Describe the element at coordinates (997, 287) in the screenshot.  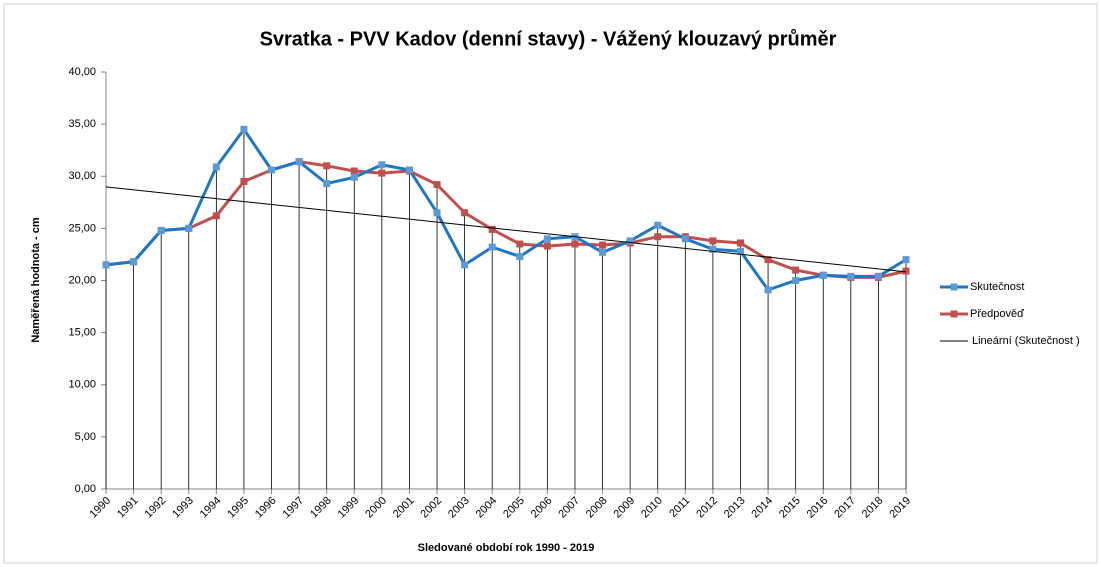
I see `legend-label: Skutečnost` at that location.